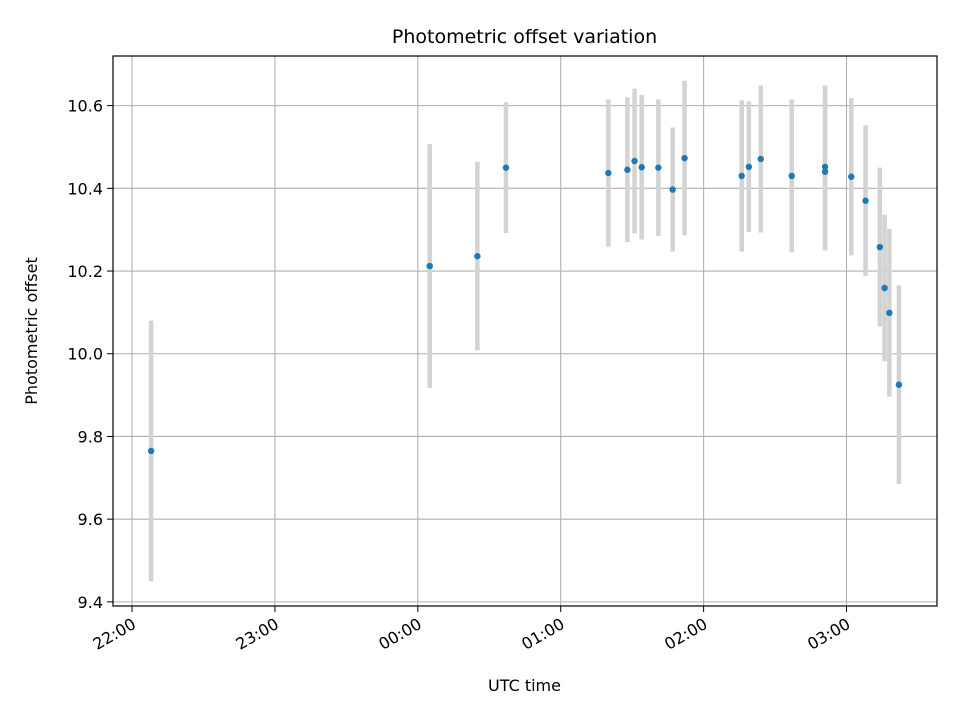 The width and height of the screenshot is (960, 720). I want to click on chart-title: Photometric offset variation, so click(524, 37).